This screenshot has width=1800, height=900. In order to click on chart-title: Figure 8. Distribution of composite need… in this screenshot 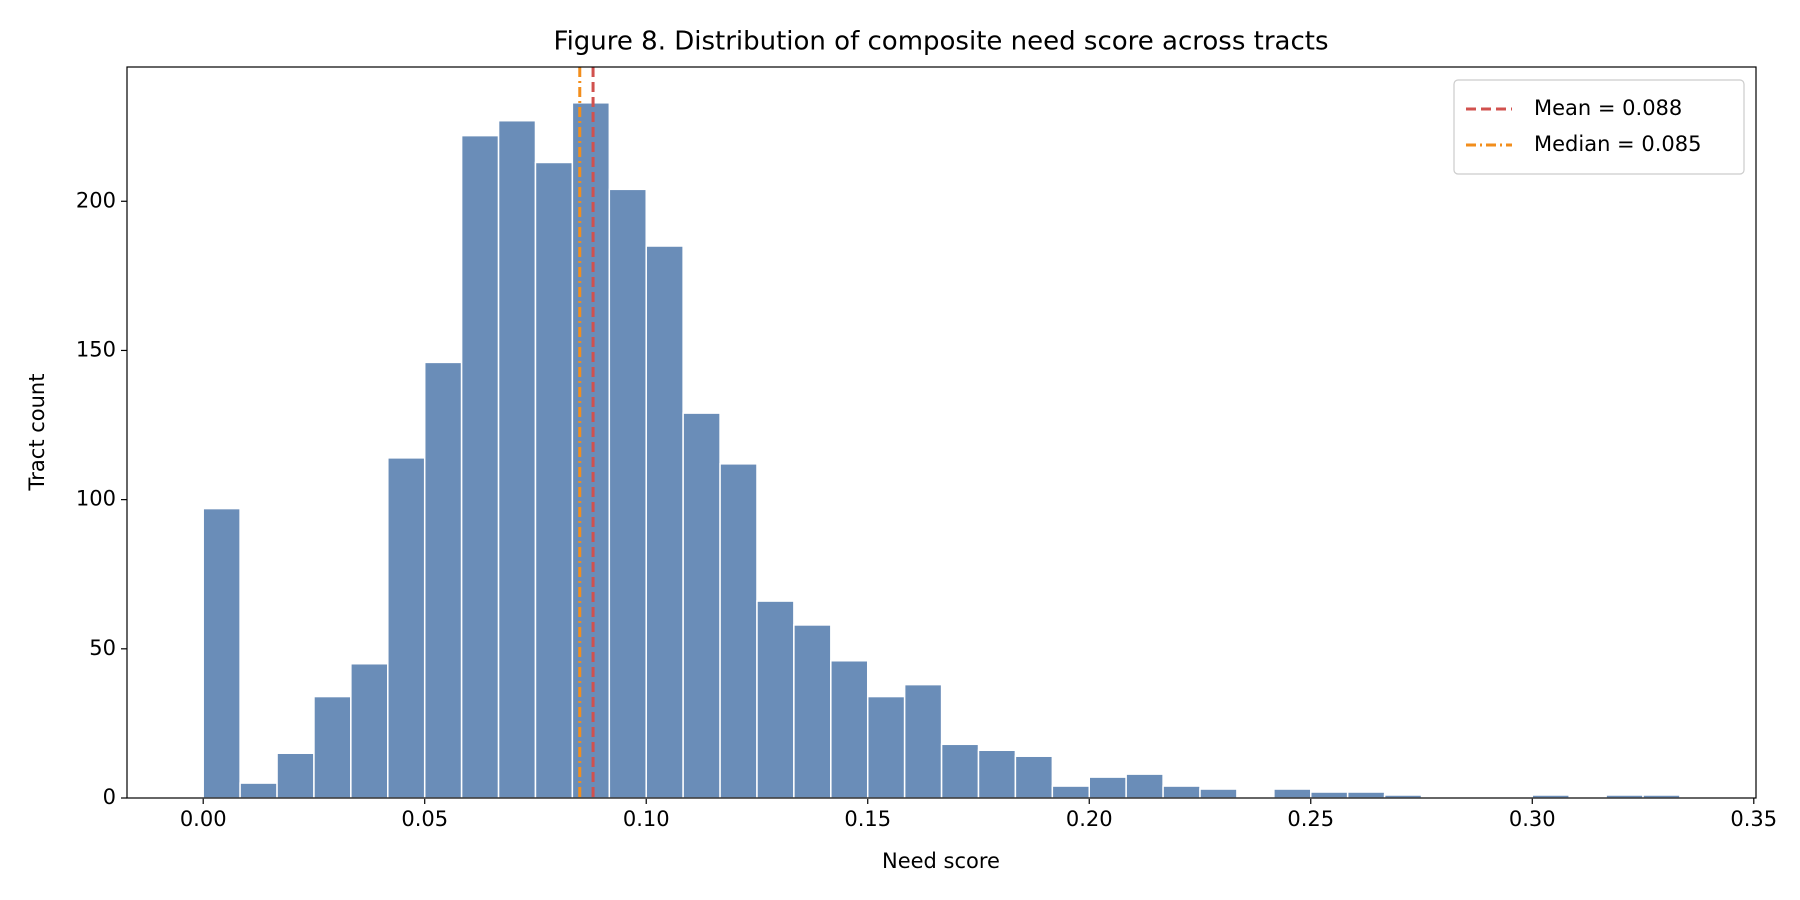, I will do `click(941, 42)`.